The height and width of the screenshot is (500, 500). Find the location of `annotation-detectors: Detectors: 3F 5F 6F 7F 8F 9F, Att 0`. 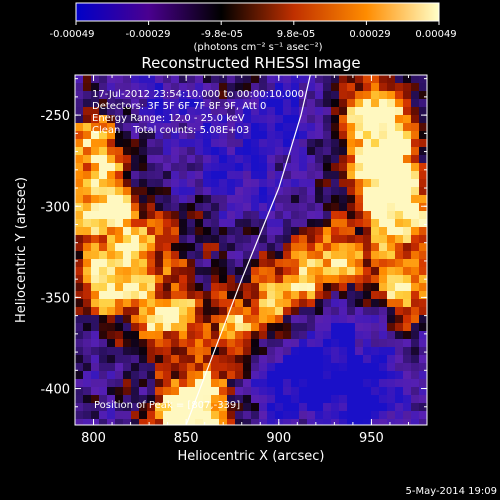

annotation-detectors: Detectors: 3F 5F 6F 7F 8F 9F, Att 0 is located at coordinates (179, 106).